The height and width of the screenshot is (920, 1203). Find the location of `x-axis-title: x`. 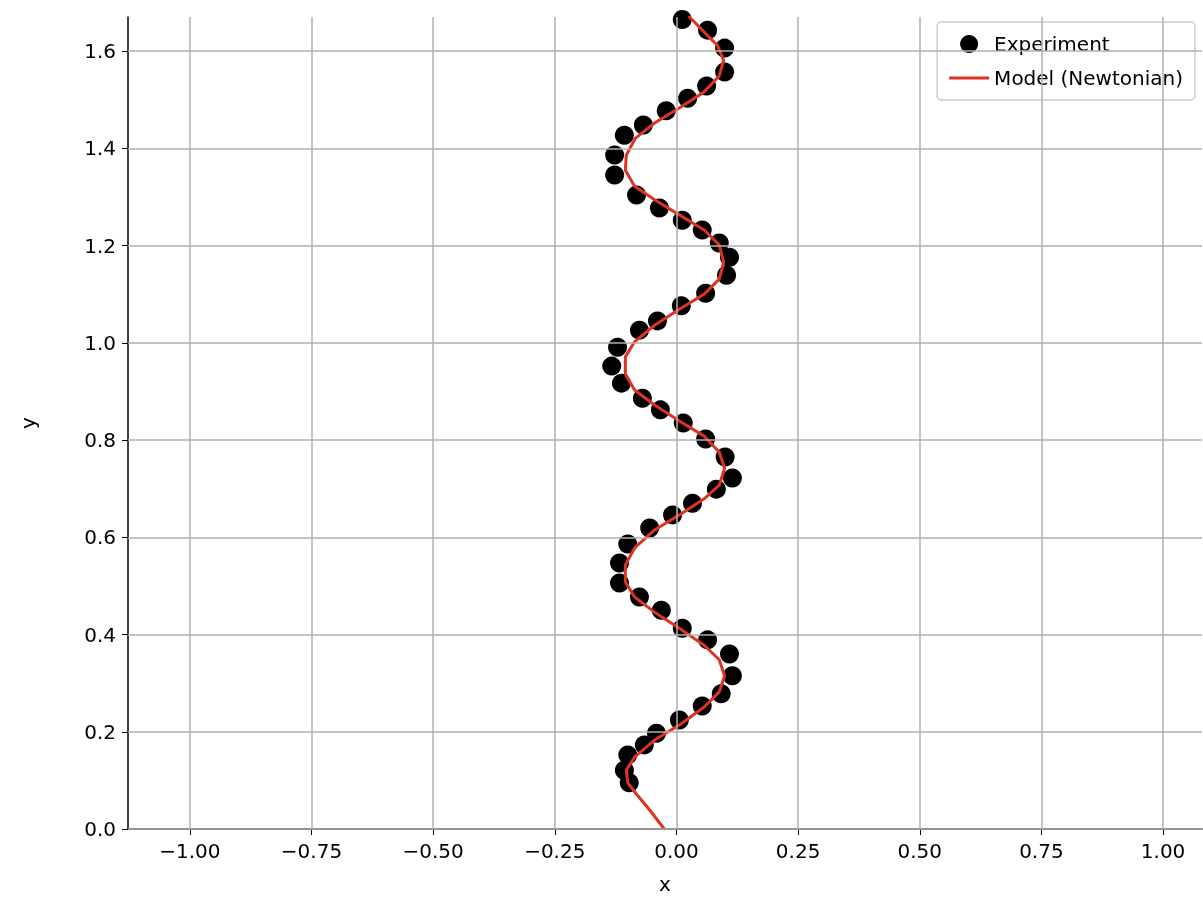

x-axis-title: x is located at coordinates (665, 884).